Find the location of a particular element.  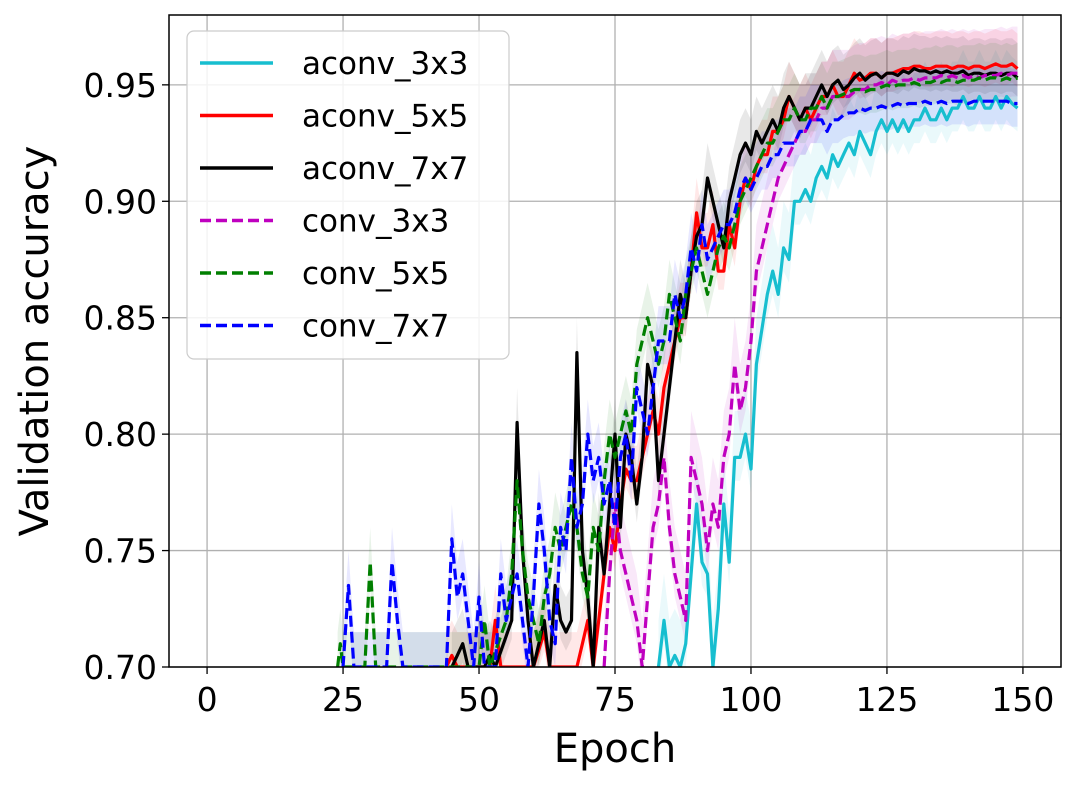

x-tick-label: 150 is located at coordinates (1022, 699).